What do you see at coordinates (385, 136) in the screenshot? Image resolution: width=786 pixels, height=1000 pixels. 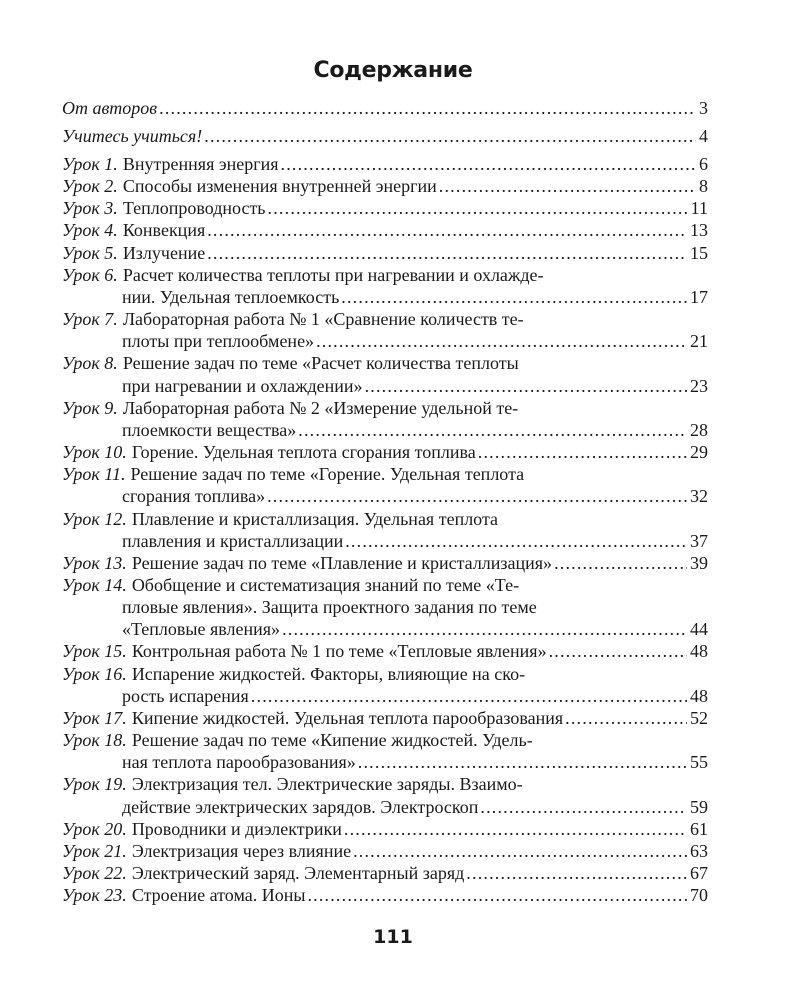 I see `toc-entry: Учитесь учиться! 4` at bounding box center [385, 136].